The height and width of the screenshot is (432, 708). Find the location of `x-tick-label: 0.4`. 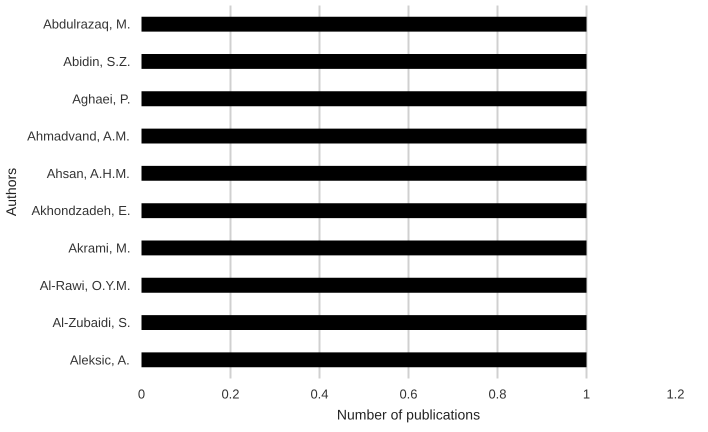

x-tick-label: 0.4 is located at coordinates (319, 394).